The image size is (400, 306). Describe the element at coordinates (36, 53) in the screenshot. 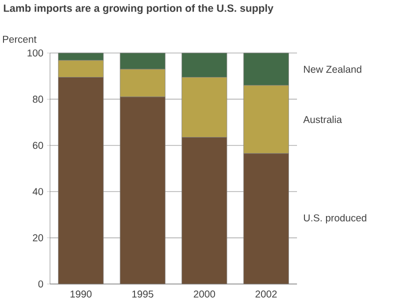

I see `y-tick-label: 100` at that location.